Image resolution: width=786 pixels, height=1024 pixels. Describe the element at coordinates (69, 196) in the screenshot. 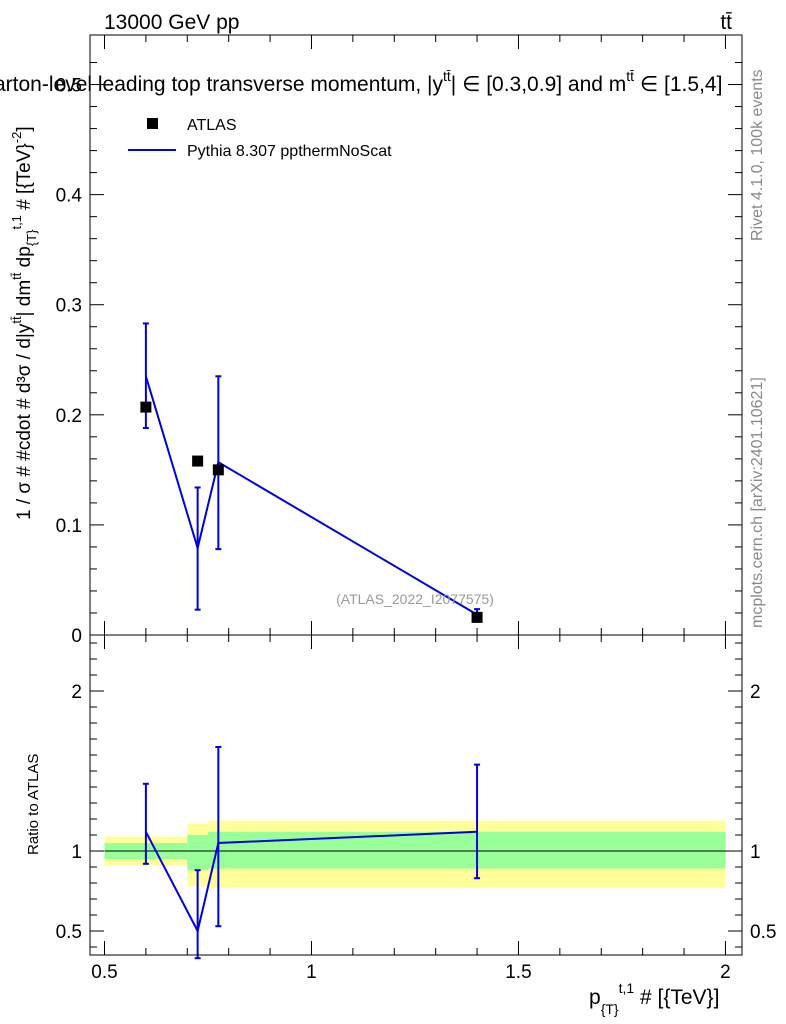

I see `y-tick-label: 0.4` at that location.